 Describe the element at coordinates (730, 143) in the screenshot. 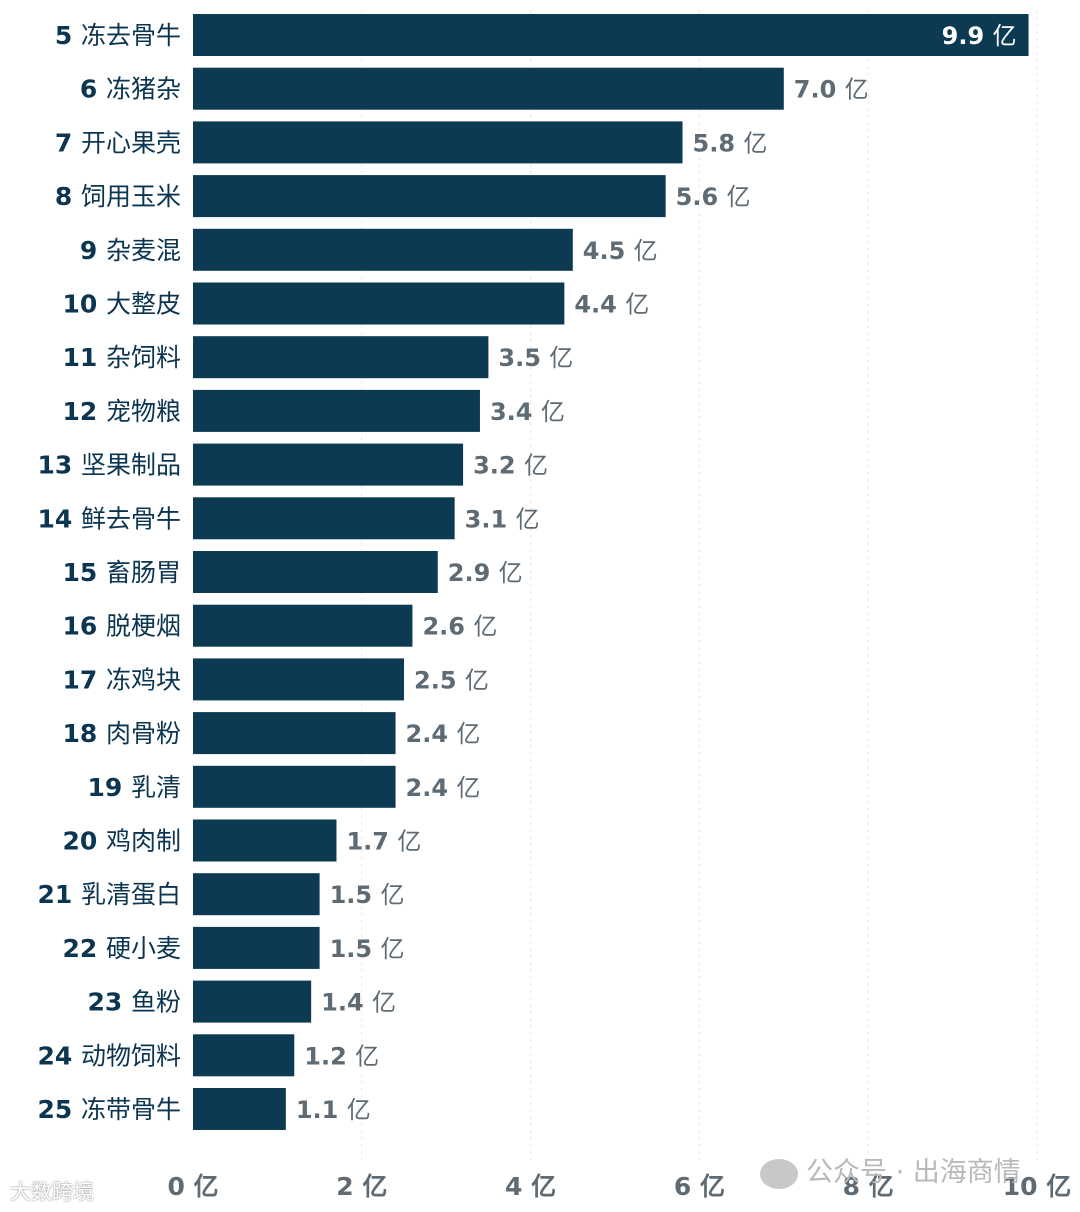

I see `value-label: 5.8 亿` at that location.